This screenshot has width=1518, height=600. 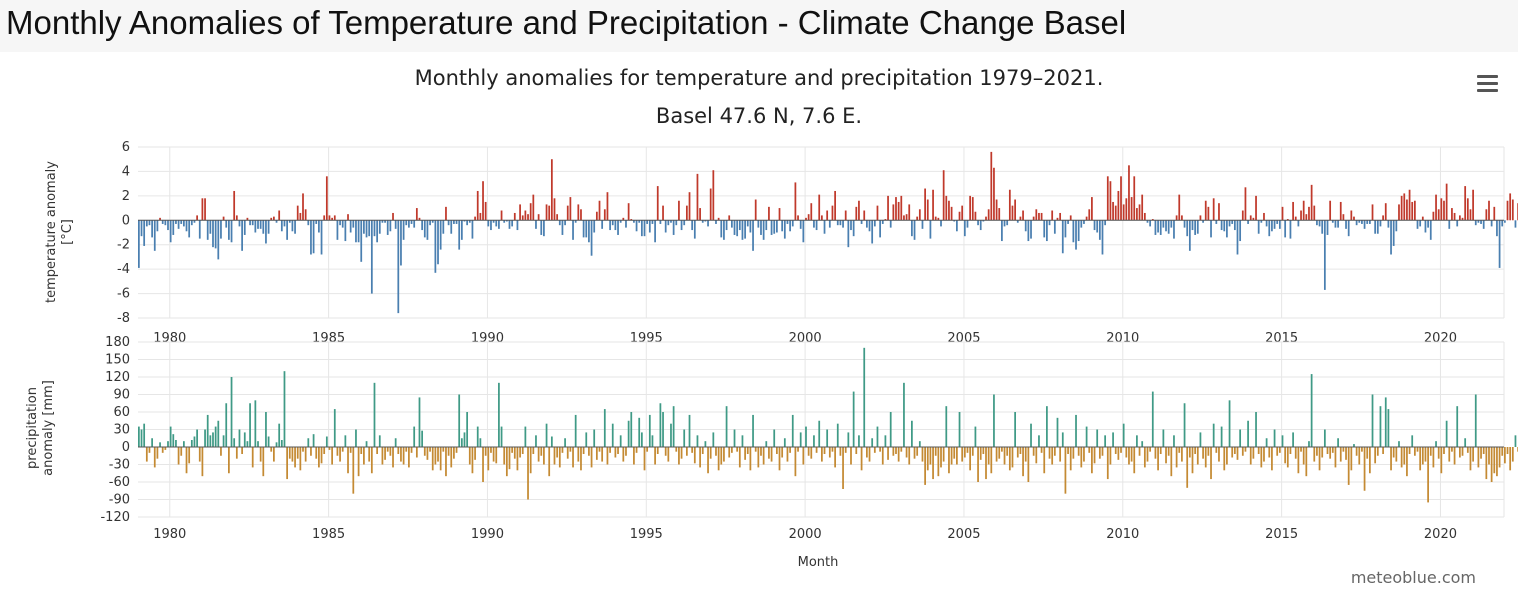 I want to click on y-tick-label: 120, so click(x=117, y=377).